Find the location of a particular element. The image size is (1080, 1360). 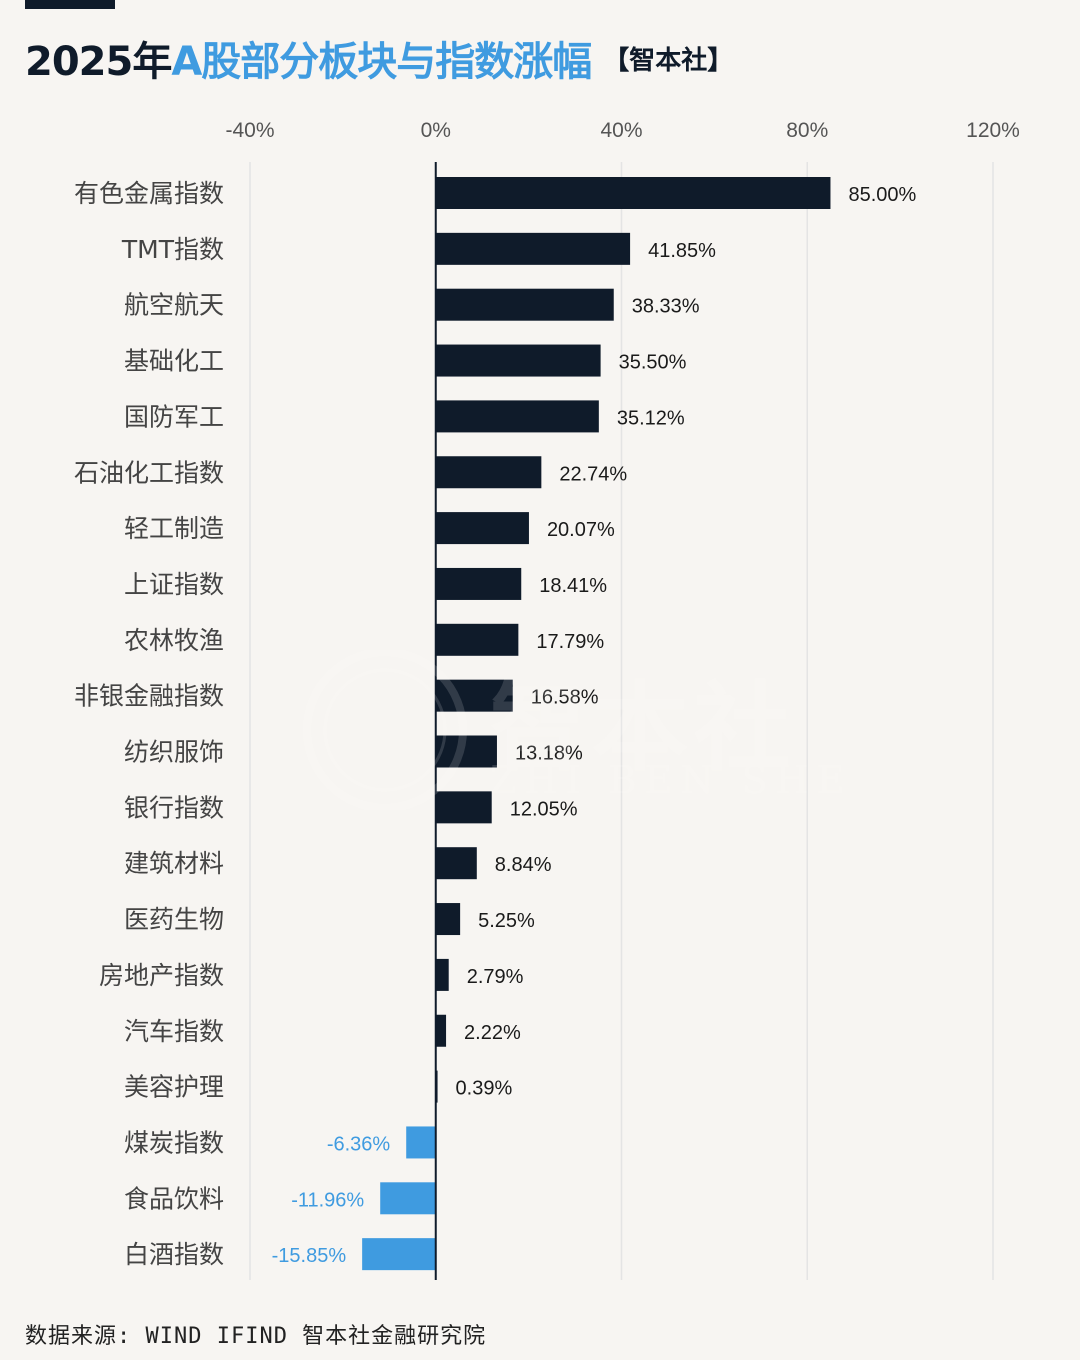

category-label: 汽车指数 is located at coordinates (174, 1031).